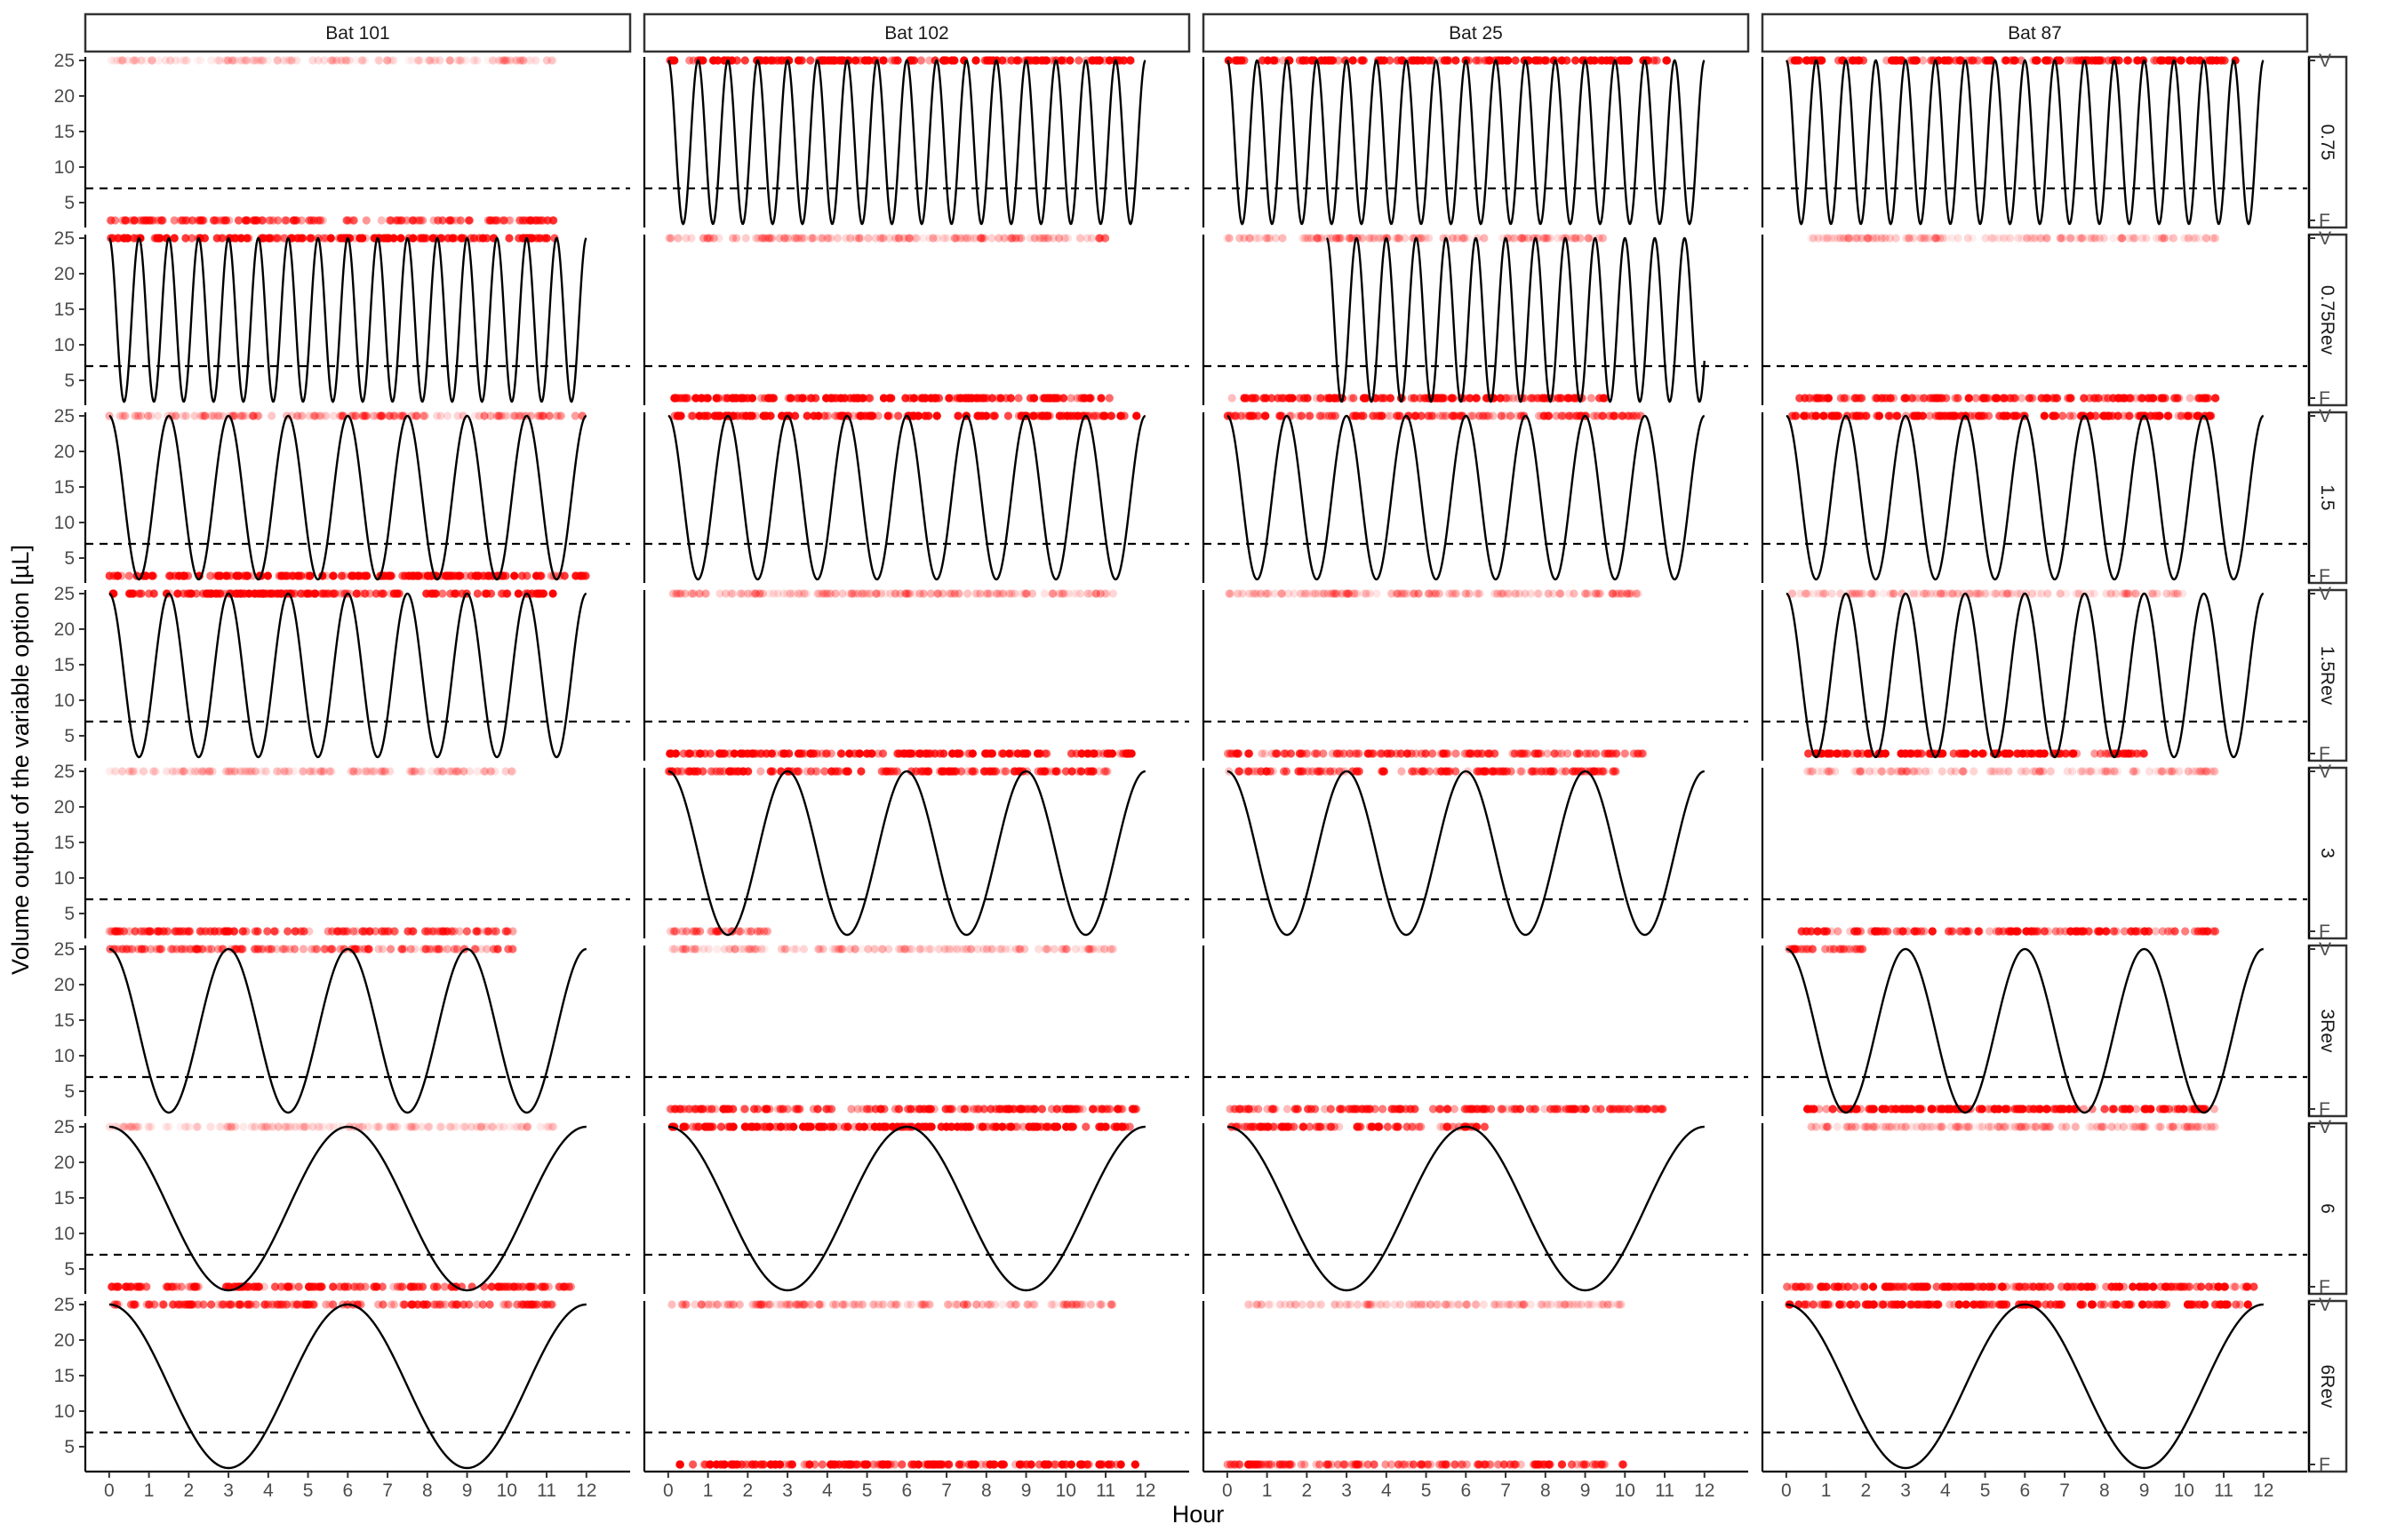 This screenshot has height=1540, width=2389. Describe the element at coordinates (2327, 320) in the screenshot. I see `row-strip-label: 0.75Rev` at that location.